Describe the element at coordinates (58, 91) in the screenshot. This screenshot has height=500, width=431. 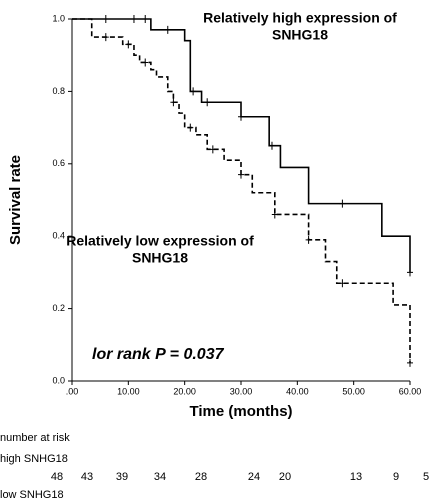
I see `y-tick-label: 0.8` at that location.